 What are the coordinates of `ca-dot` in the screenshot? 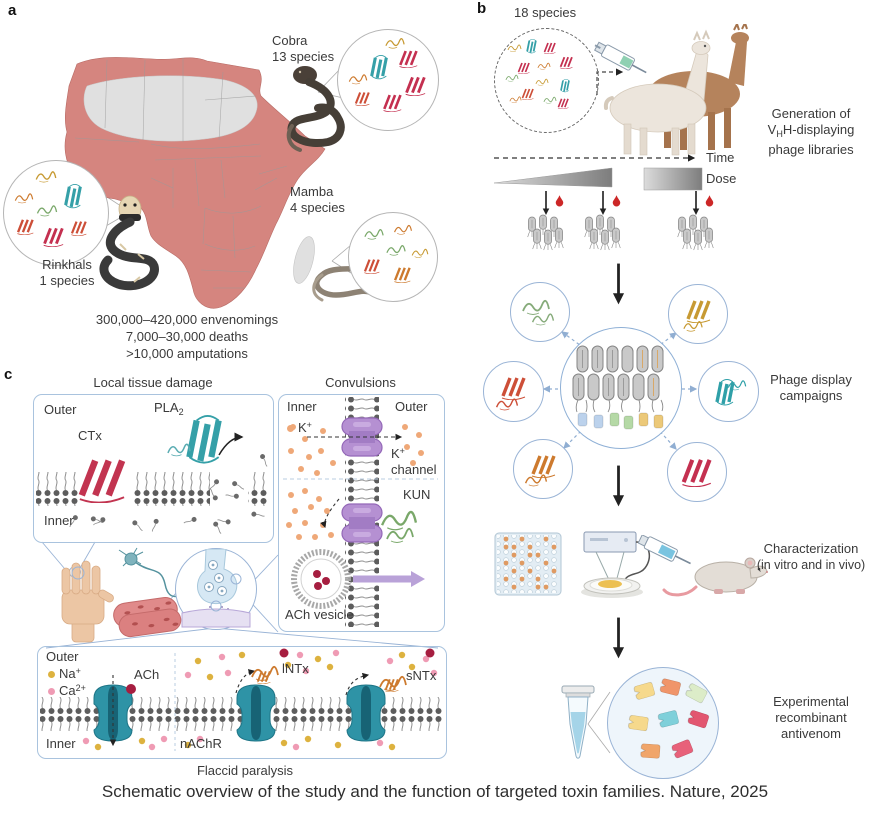 It's located at (51, 691).